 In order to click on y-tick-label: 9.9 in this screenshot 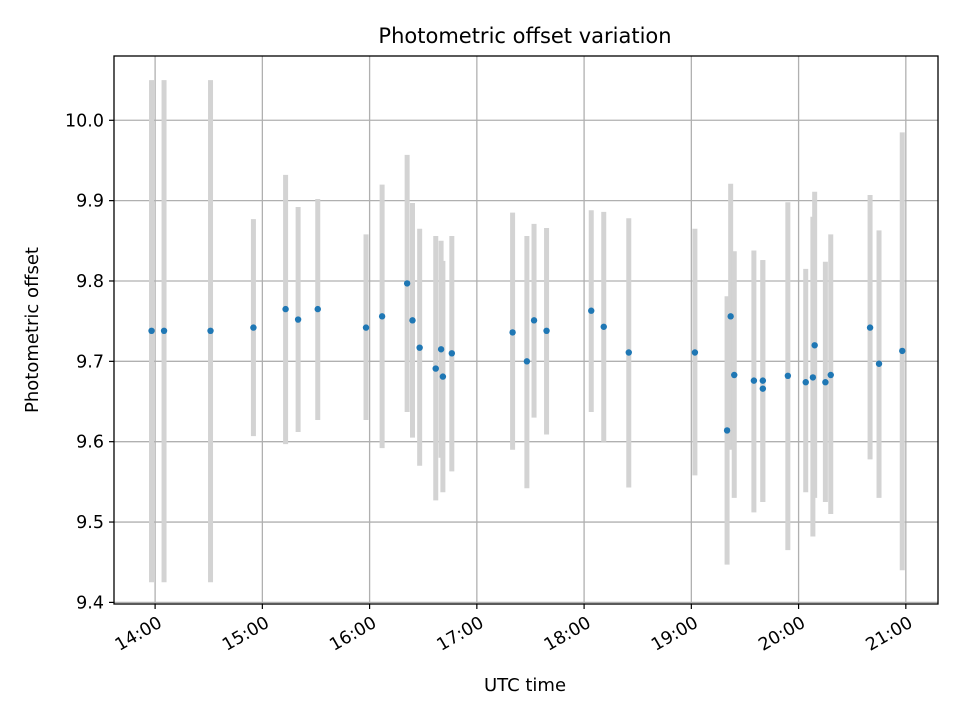, I will do `click(90, 202)`.